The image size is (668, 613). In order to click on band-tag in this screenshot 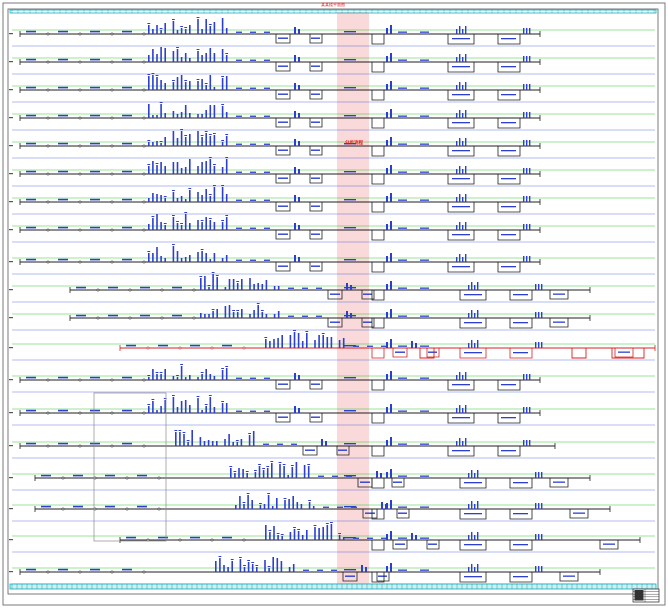, I will do `click(350, 411)`.